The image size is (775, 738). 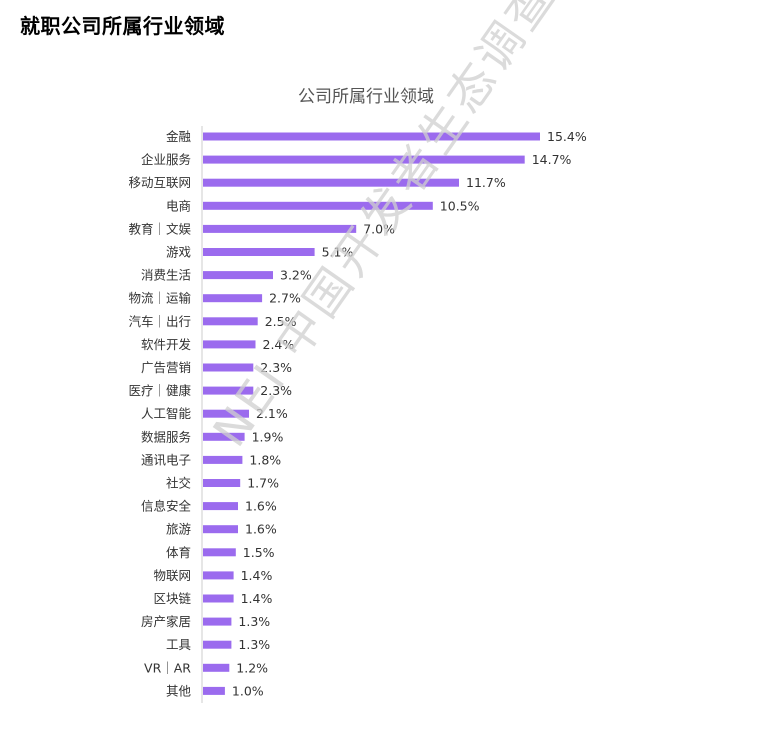 What do you see at coordinates (122, 26) in the screenshot?
I see `page-heading: 就职公司所属行业领域` at bounding box center [122, 26].